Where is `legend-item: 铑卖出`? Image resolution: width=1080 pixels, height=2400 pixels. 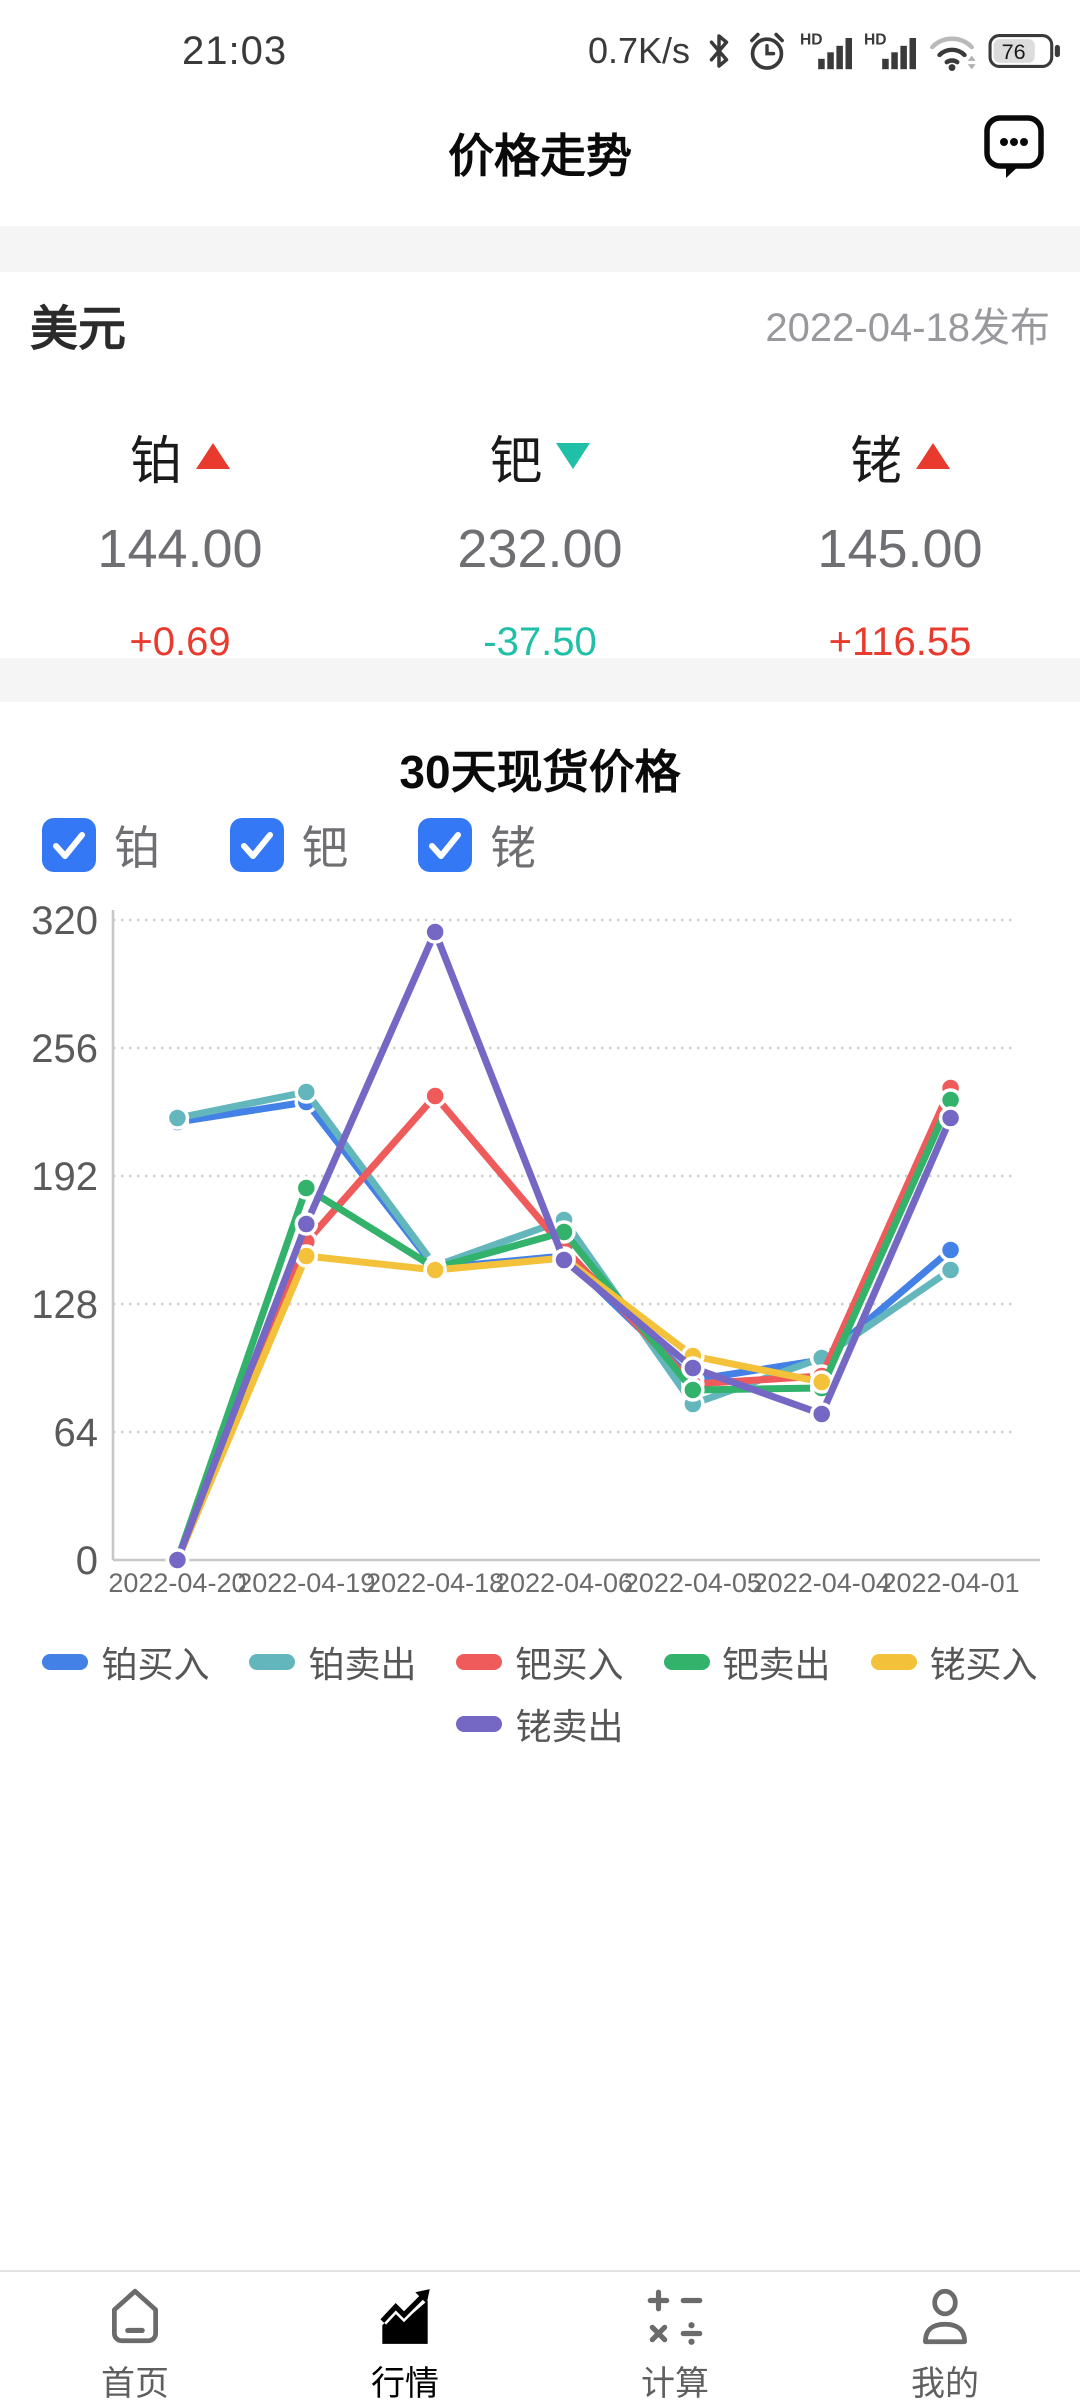
legend-item: 铑卖出 is located at coordinates (540, 1724).